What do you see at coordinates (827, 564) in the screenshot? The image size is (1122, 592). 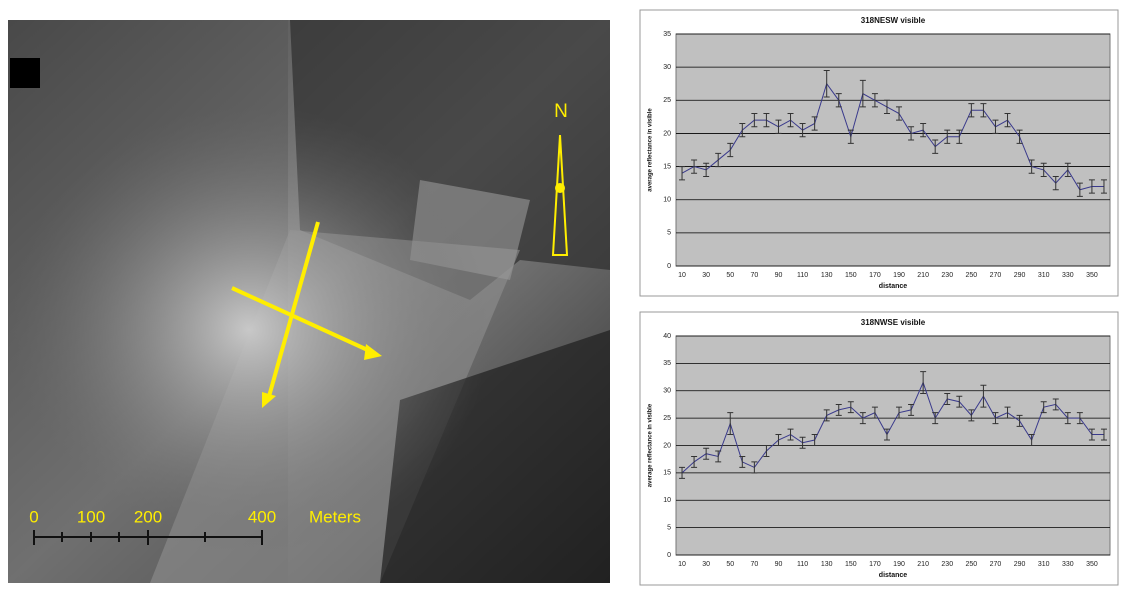 I see `x-tick-label: 130` at bounding box center [827, 564].